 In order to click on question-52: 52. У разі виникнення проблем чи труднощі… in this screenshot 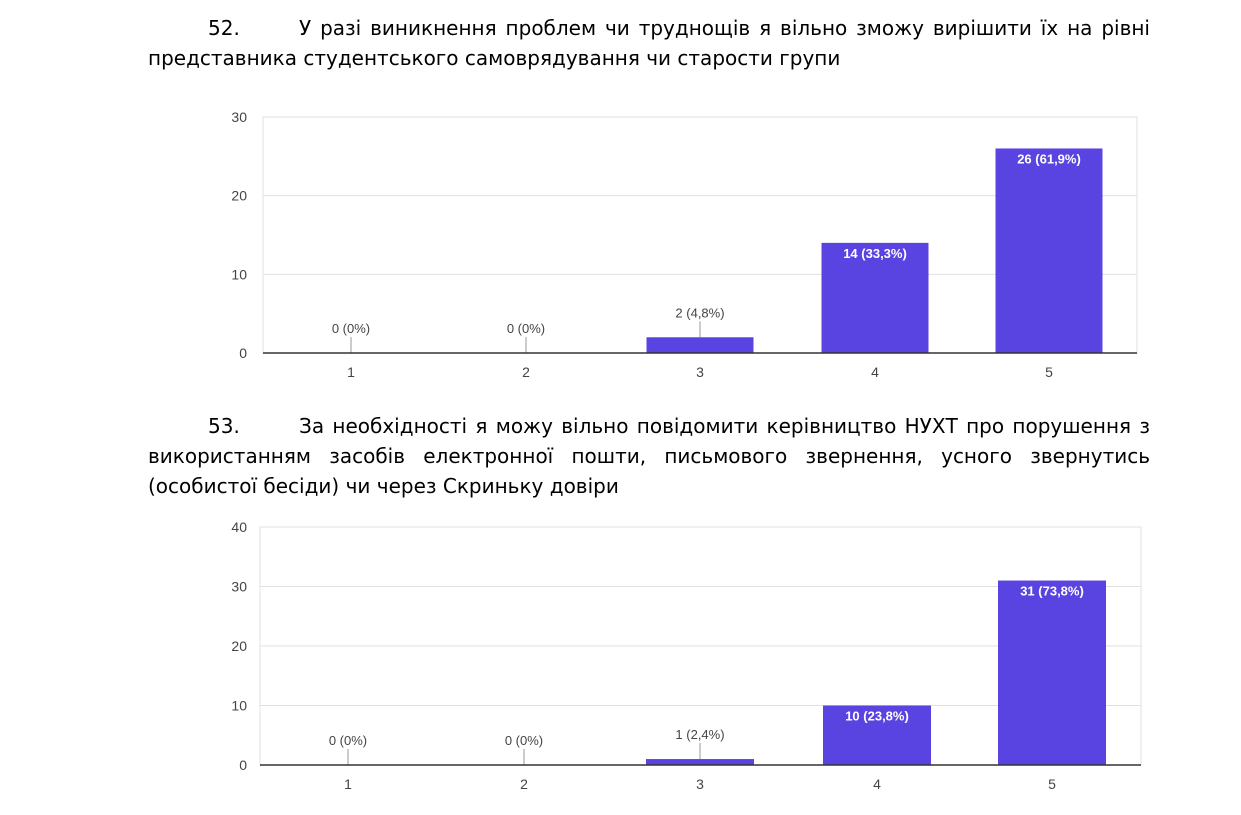, I will do `click(649, 43)`.